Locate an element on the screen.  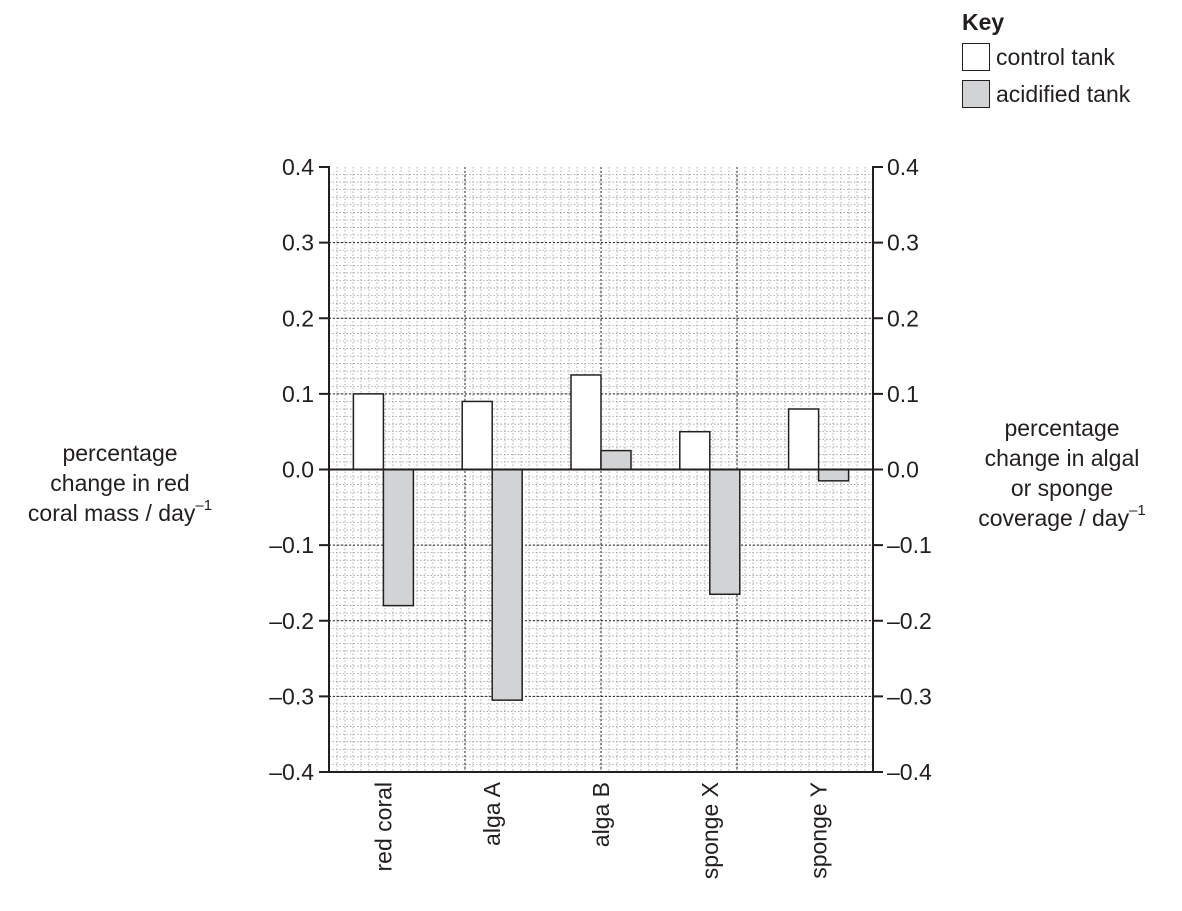
legend-item-acidified: acidified tank is located at coordinates (1046, 93).